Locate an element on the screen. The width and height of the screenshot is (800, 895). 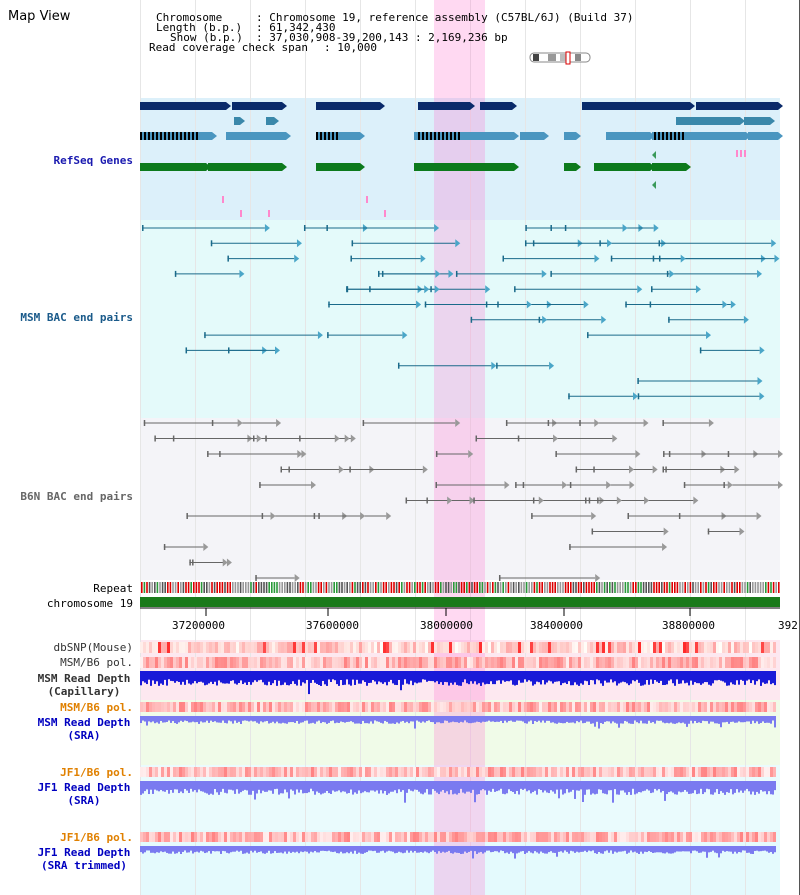
chromosome-bar is located at coordinates (460, 602).